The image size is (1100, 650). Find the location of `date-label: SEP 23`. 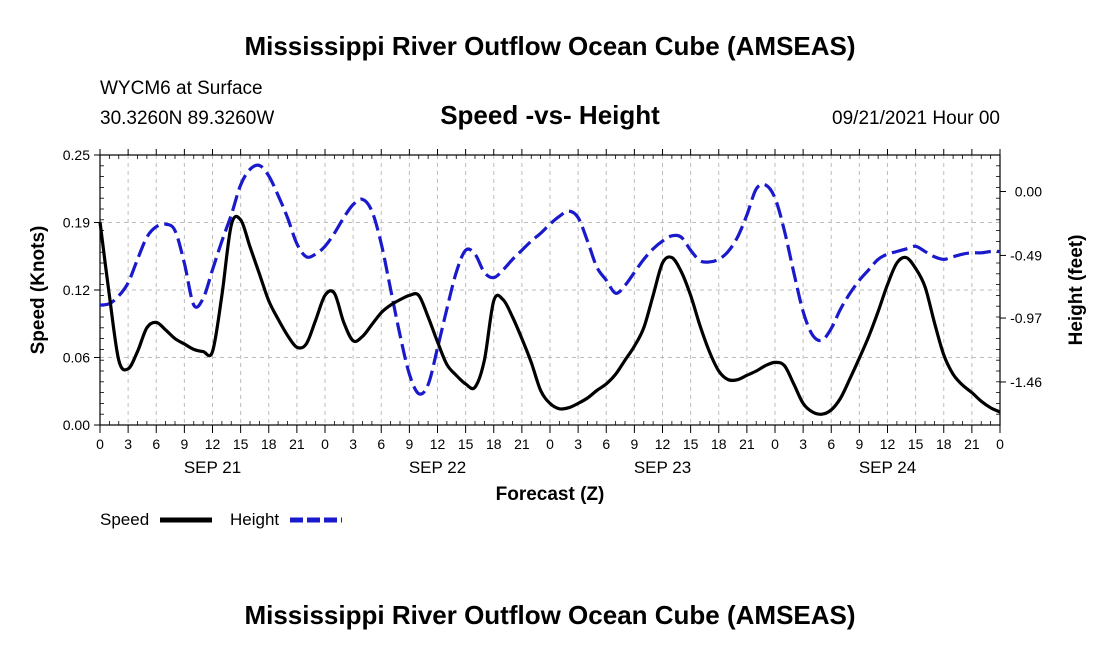

date-label: SEP 23 is located at coordinates (662, 467).